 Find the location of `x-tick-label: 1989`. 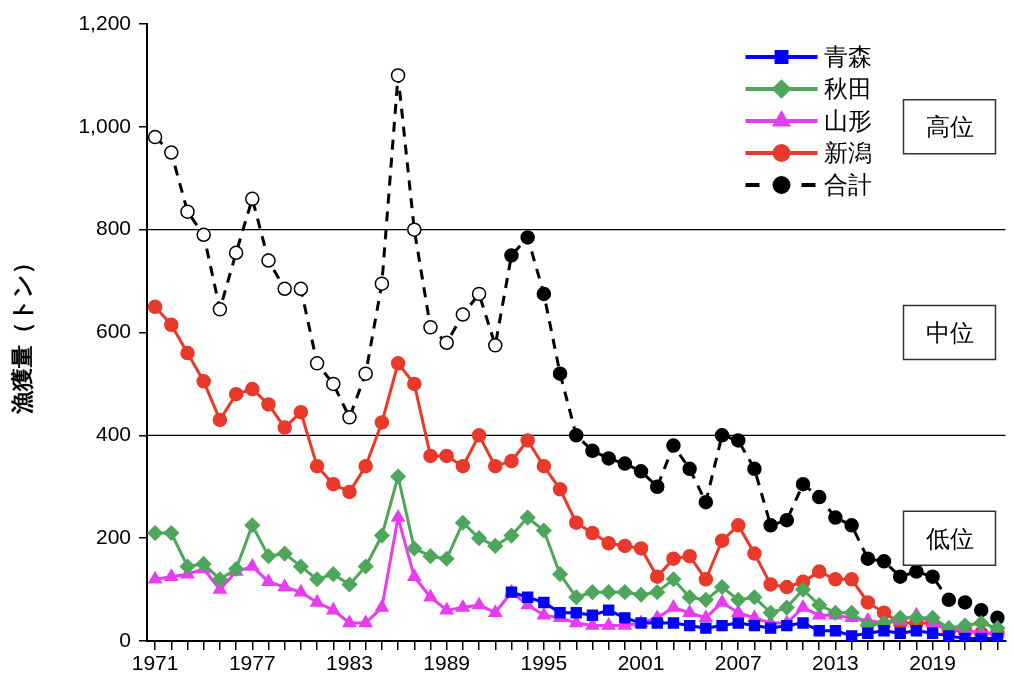

x-tick-label: 1989 is located at coordinates (447, 663).